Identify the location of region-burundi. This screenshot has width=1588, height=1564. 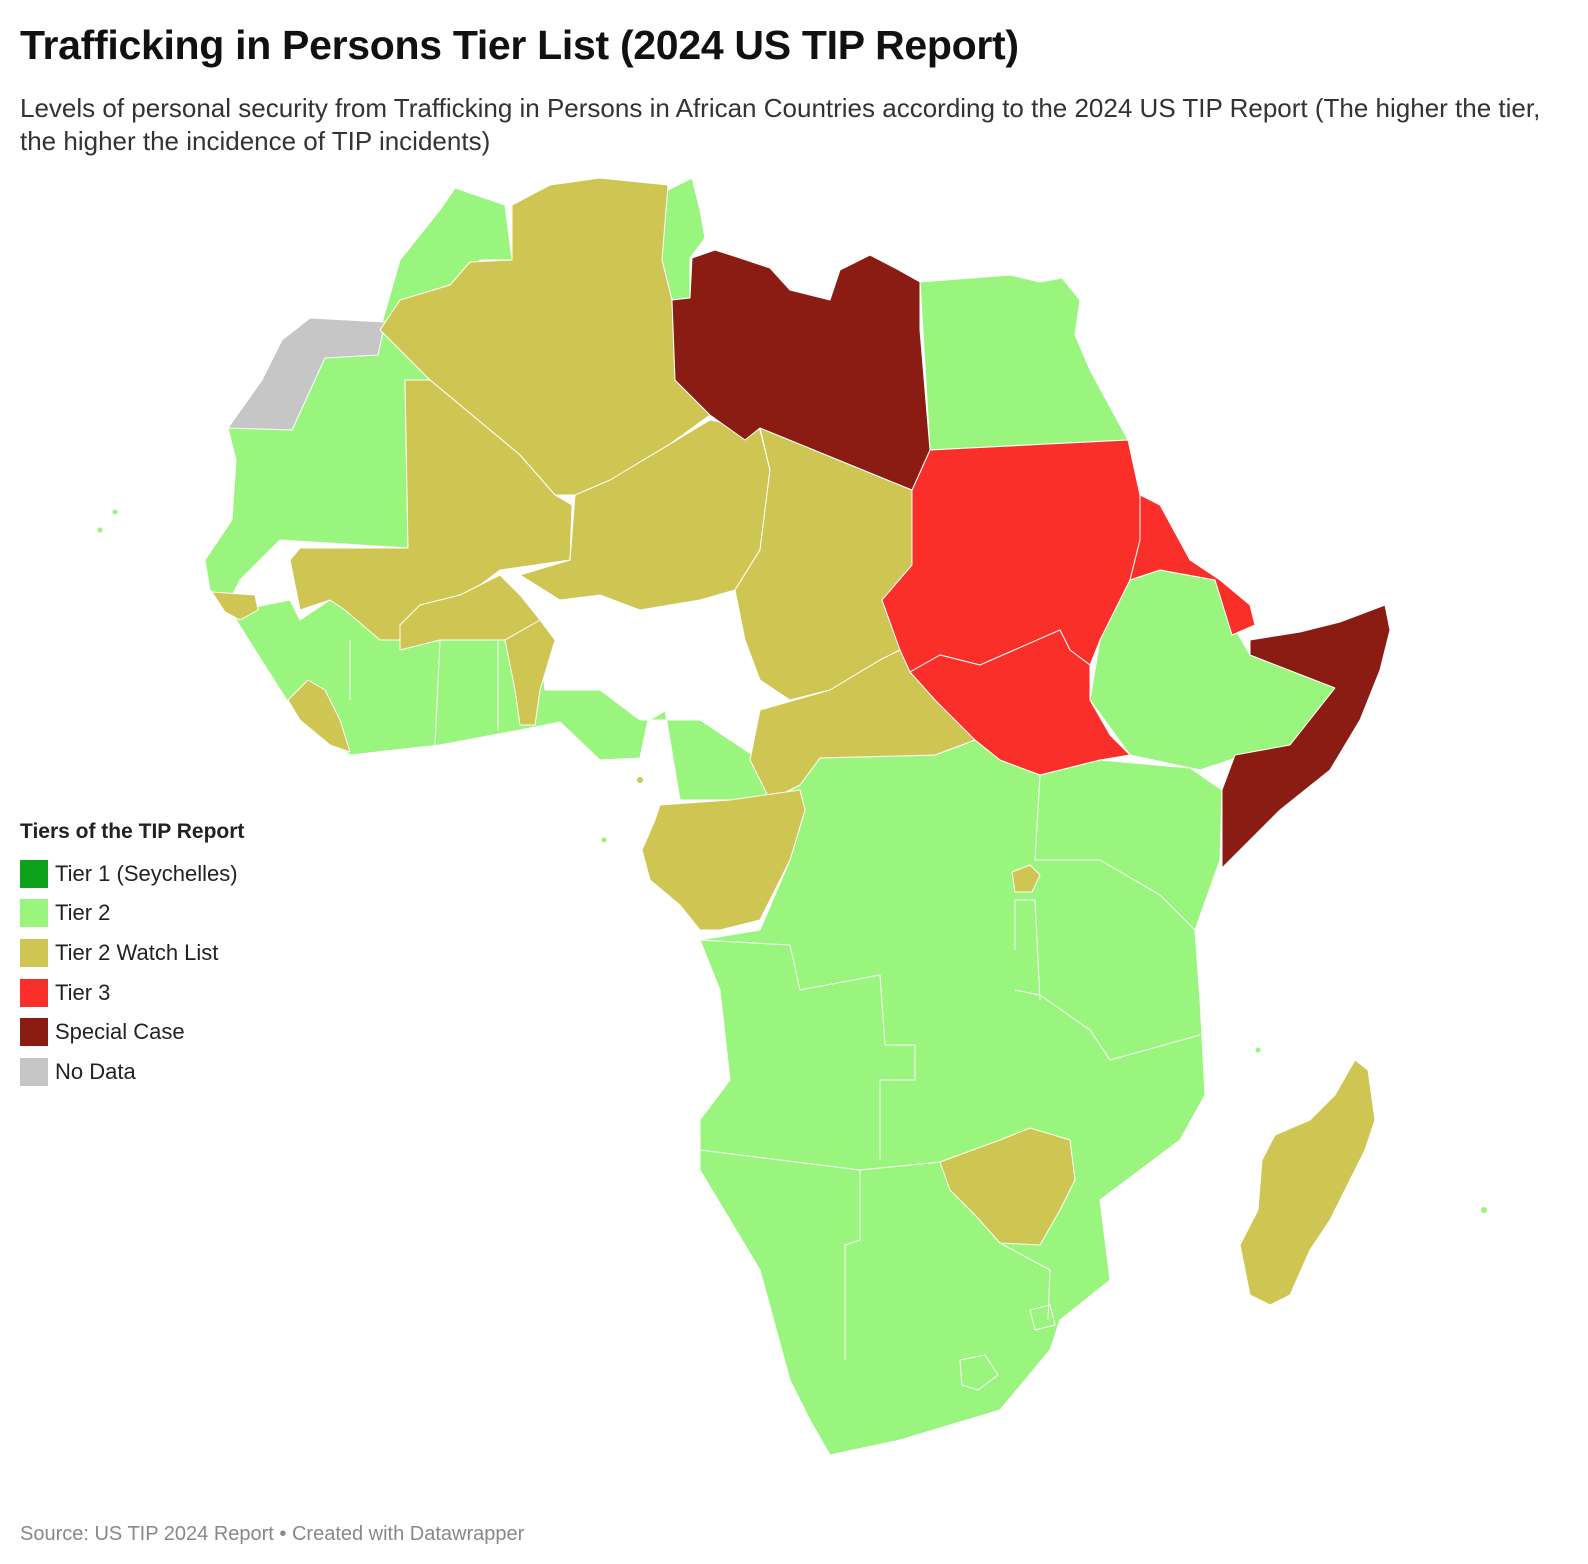
(1026, 878).